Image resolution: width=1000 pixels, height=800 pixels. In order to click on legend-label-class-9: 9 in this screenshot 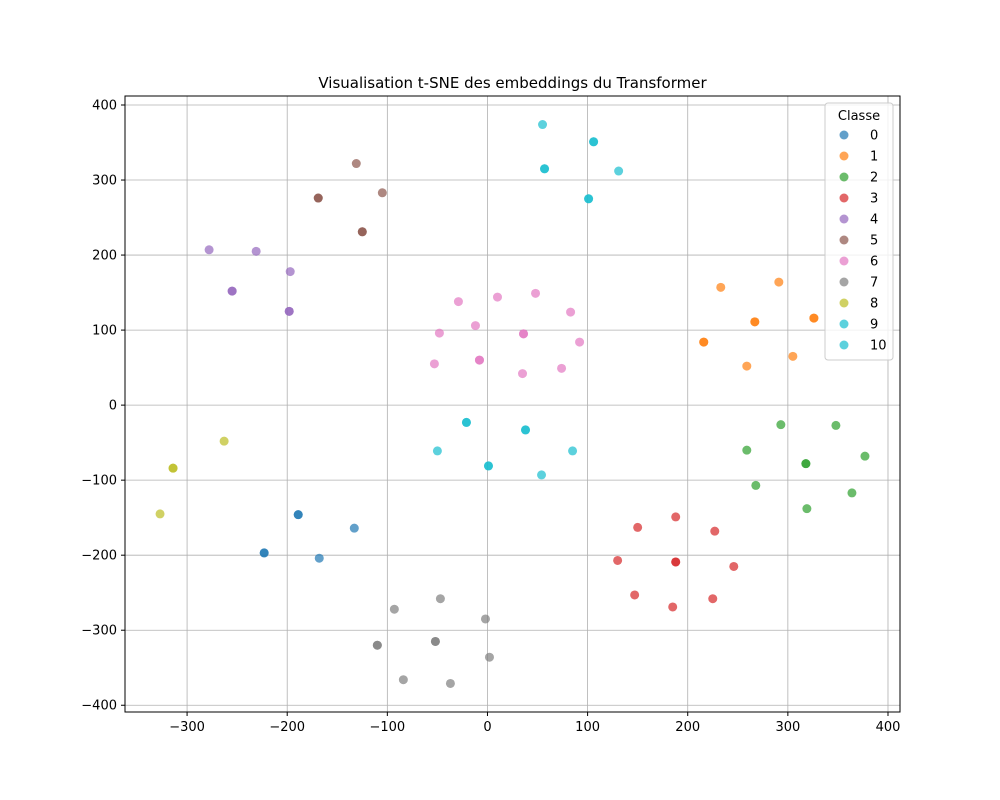, I will do `click(874, 325)`.